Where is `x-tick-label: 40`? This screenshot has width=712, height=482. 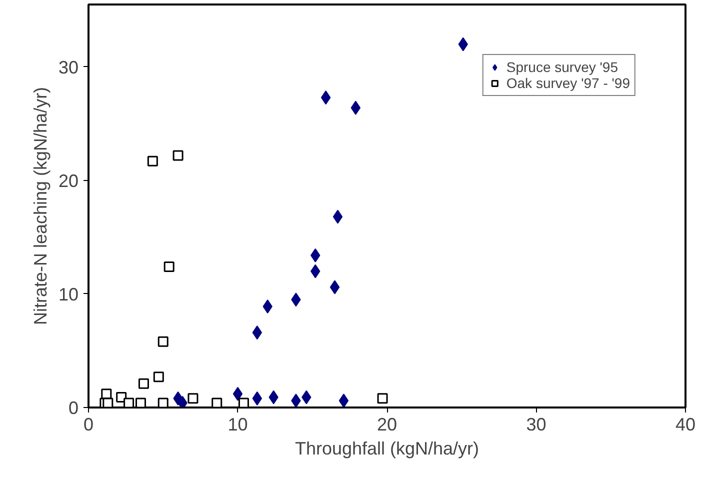
x-tick-label: 40 is located at coordinates (685, 424).